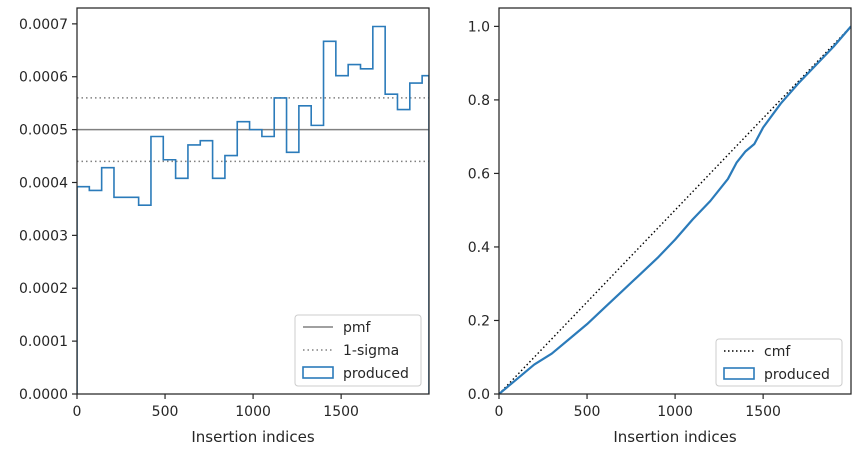  I want to click on y-tick-label: 1.0, so click(479, 27).